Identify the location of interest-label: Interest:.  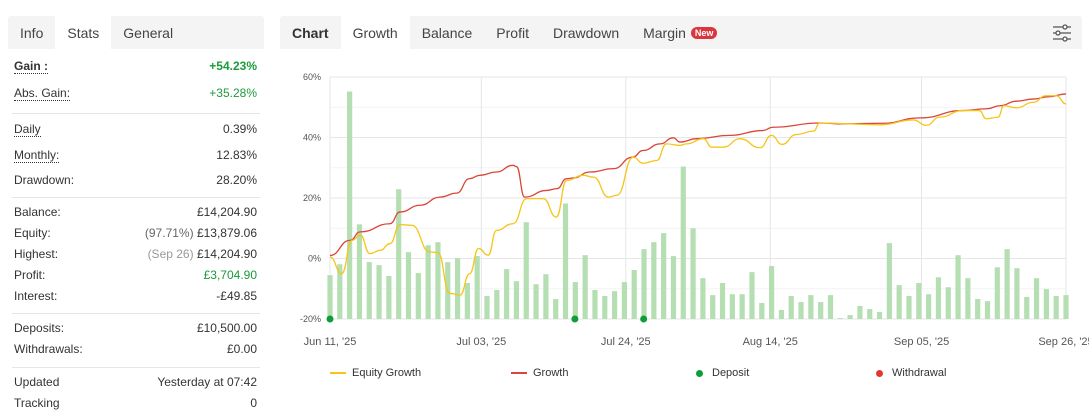
(36, 296).